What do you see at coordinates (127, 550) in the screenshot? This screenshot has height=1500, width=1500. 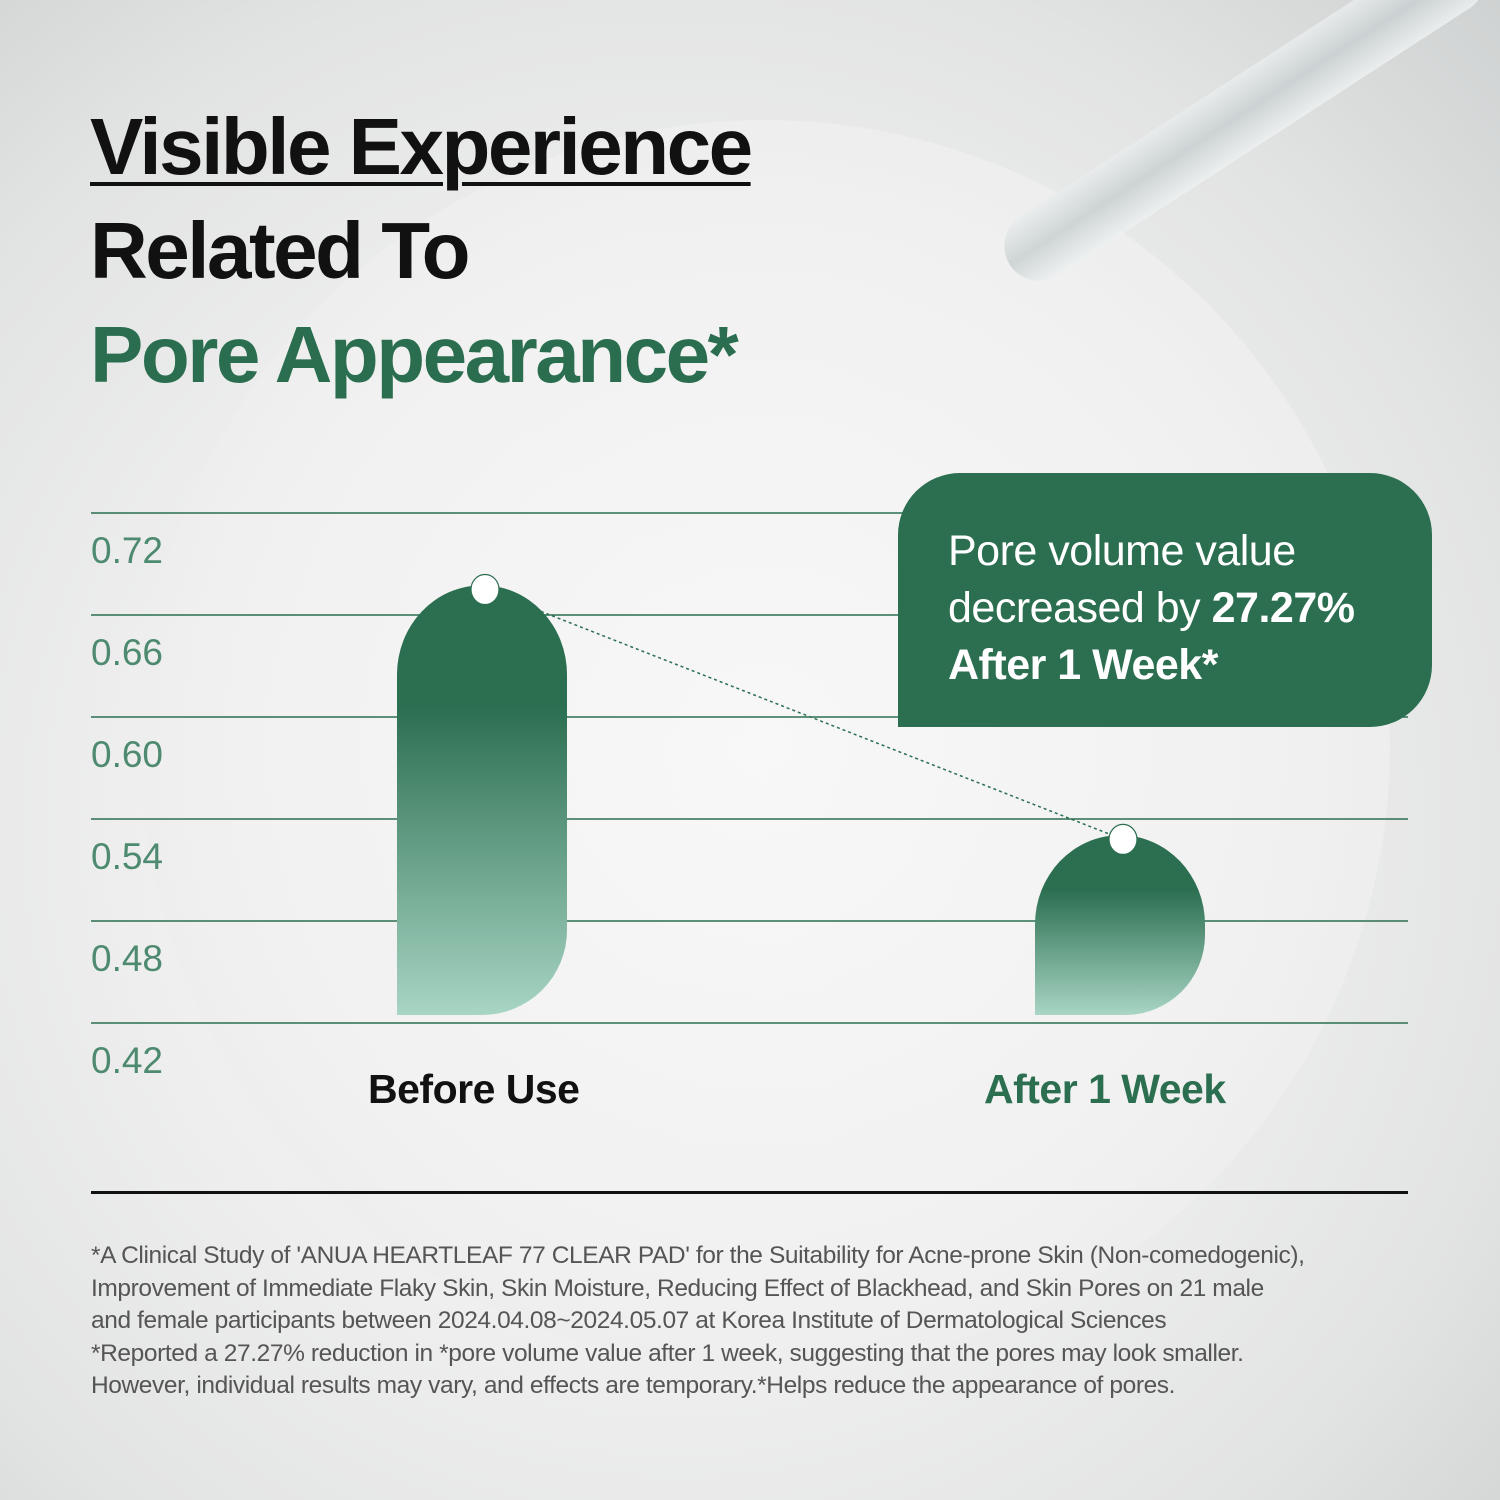 I see `y-tick-label: 0.72` at bounding box center [127, 550].